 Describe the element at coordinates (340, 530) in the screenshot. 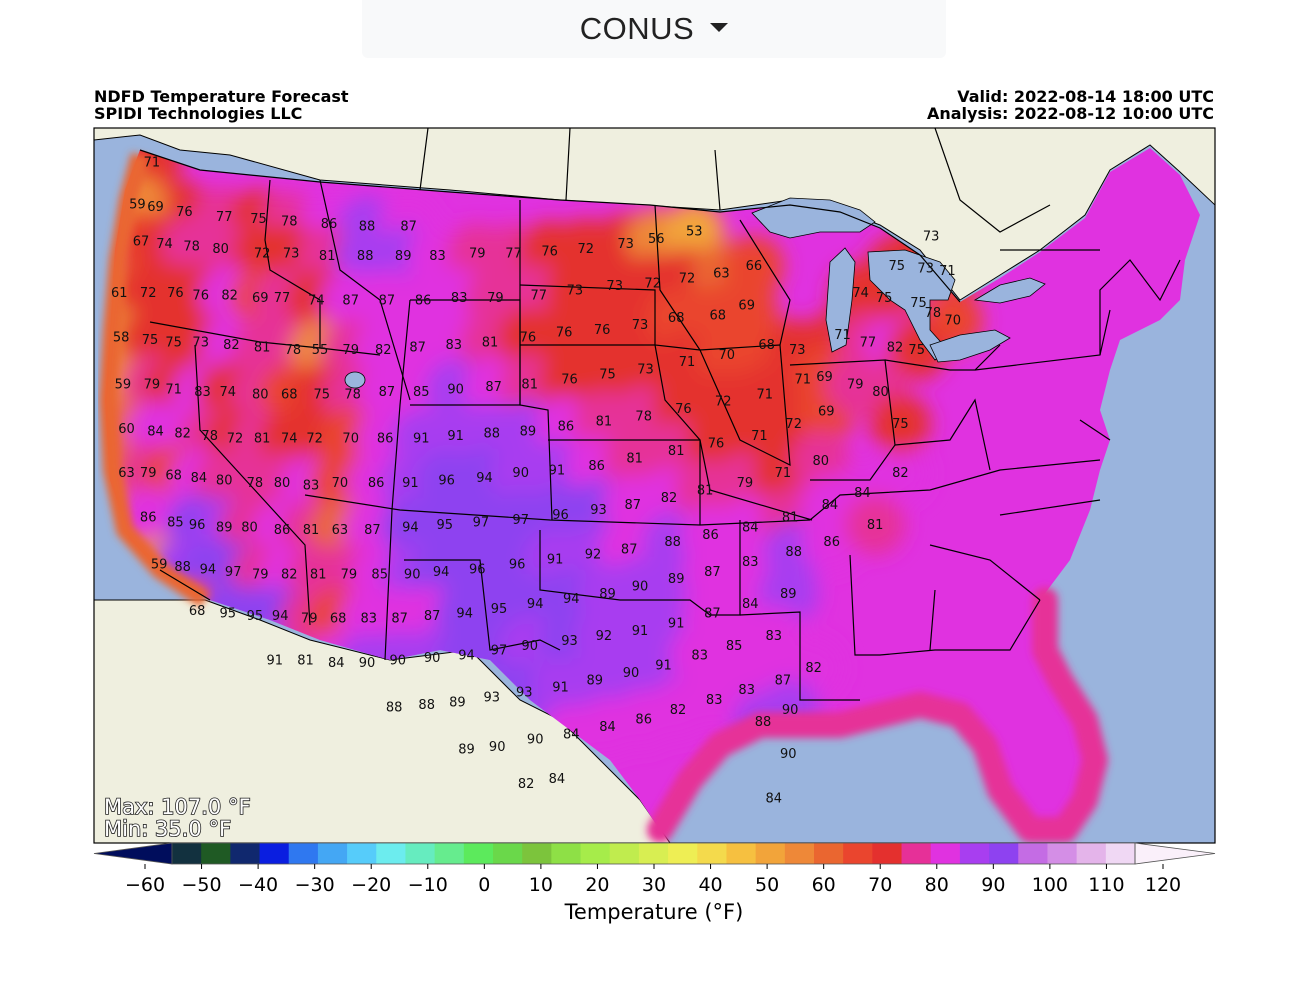

I see `station-value: 63` at that location.